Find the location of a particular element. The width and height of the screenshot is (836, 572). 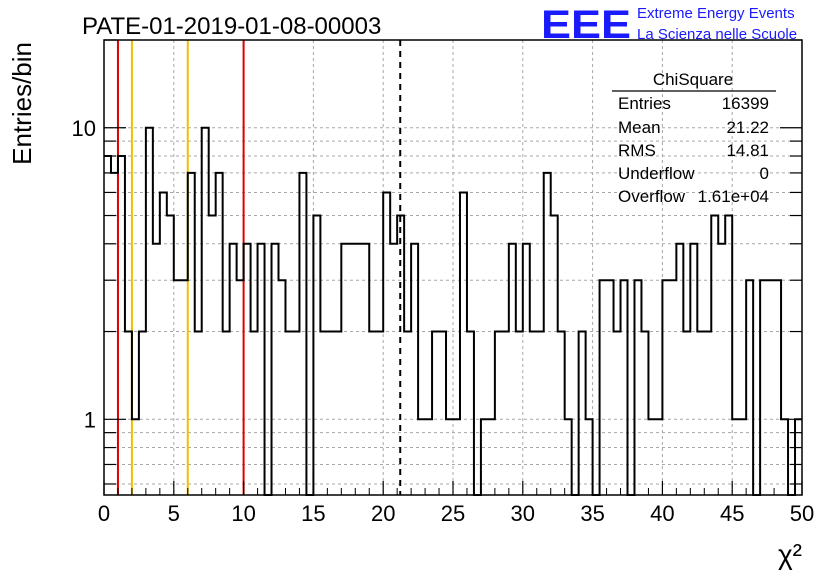

stats-rms-value: 14.81 is located at coordinates (747, 150).